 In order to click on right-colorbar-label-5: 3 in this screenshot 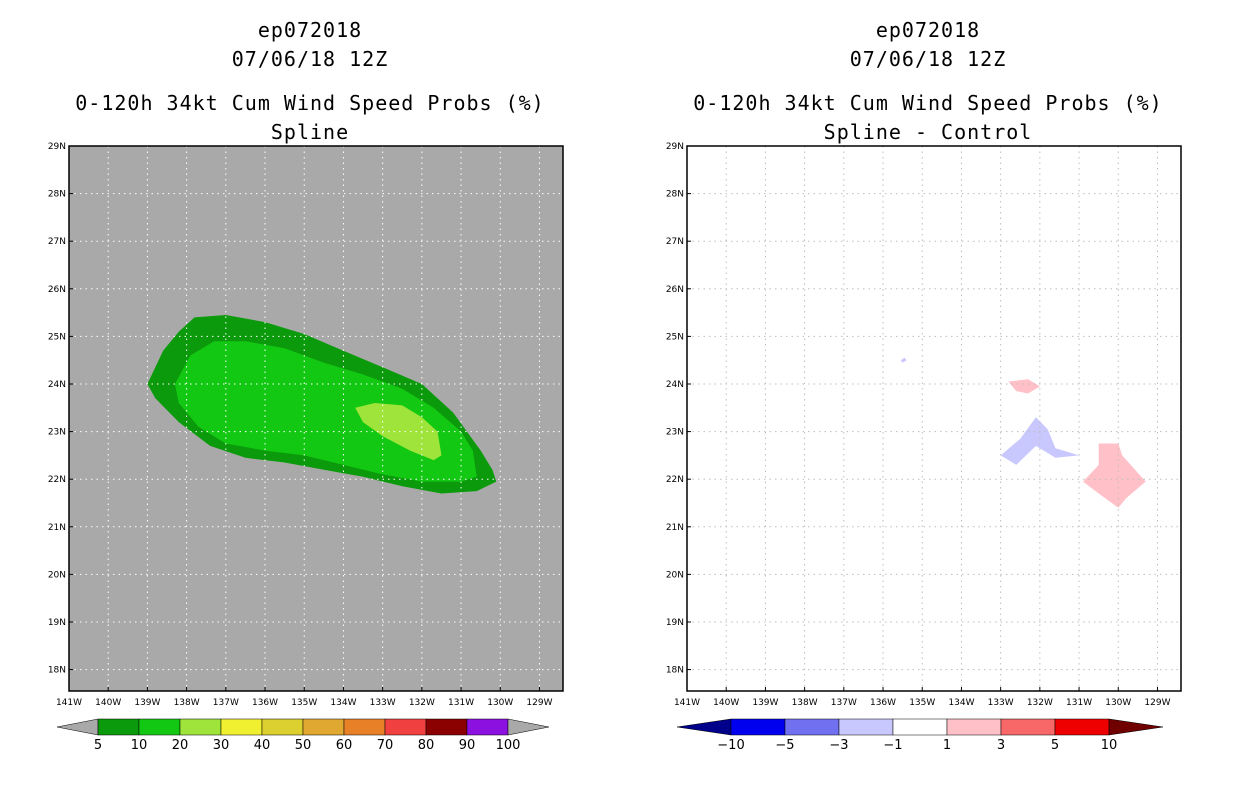, I will do `click(1001, 745)`.